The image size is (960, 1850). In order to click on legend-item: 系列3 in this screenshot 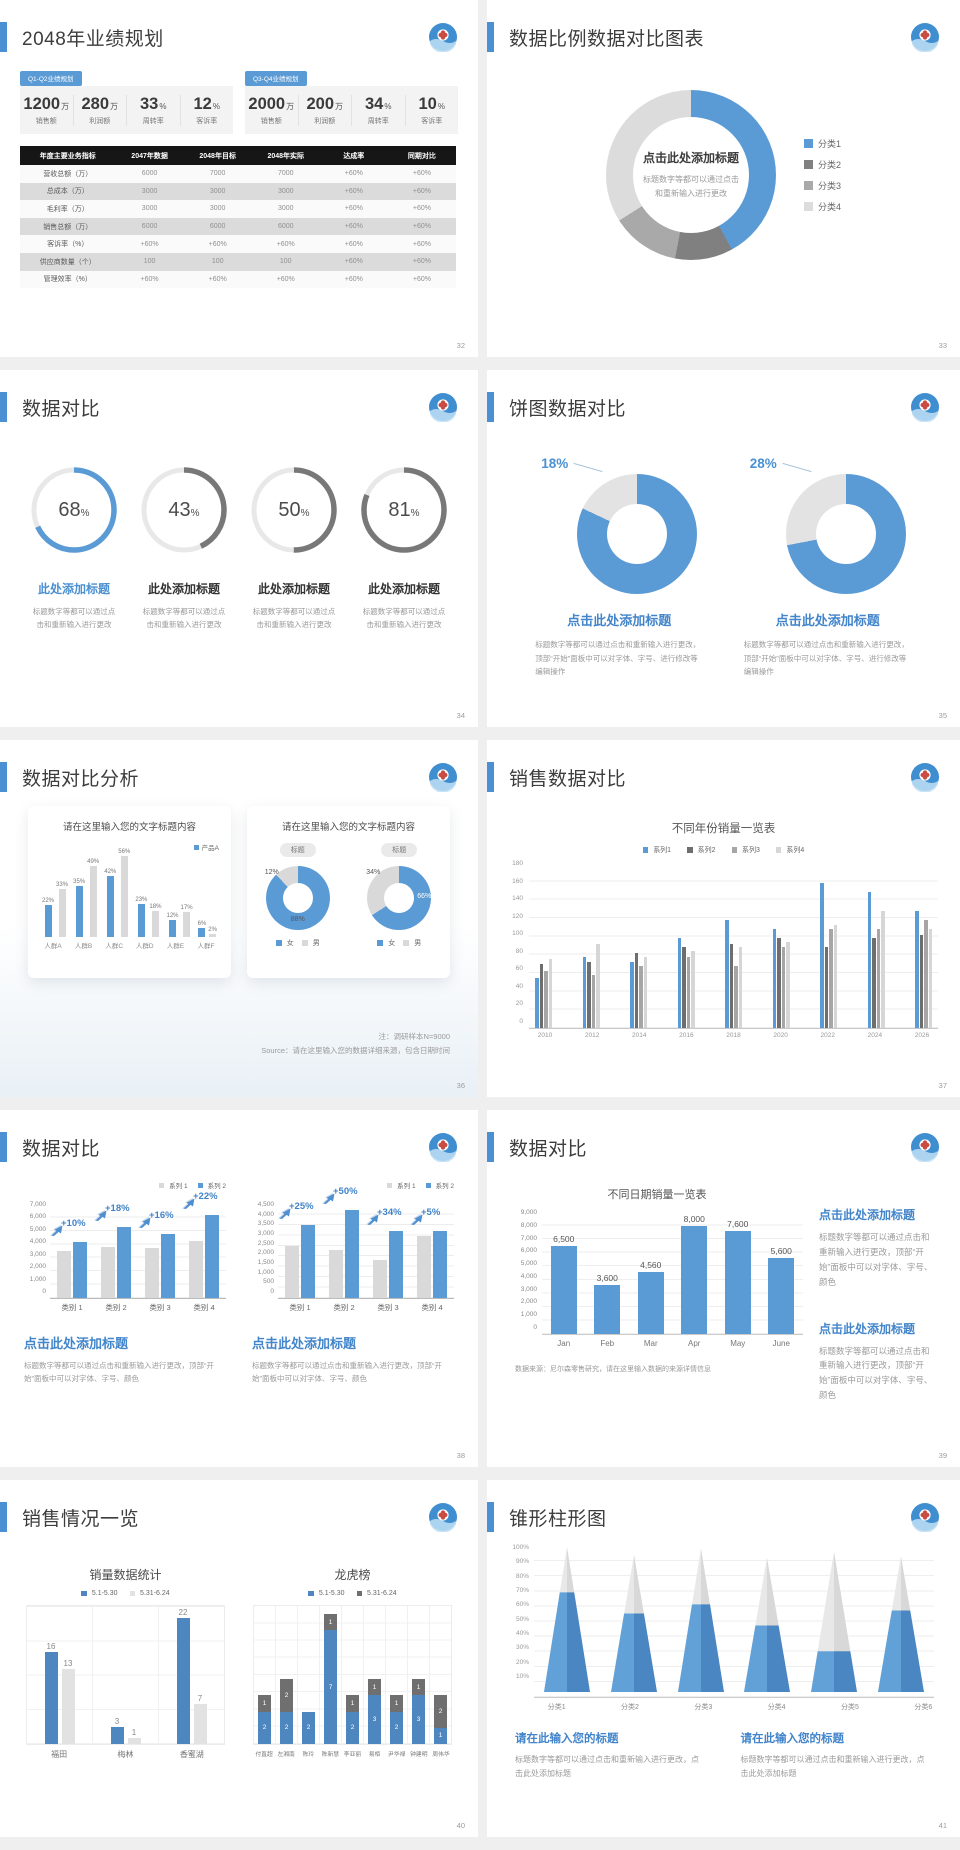, I will do `click(745, 850)`.